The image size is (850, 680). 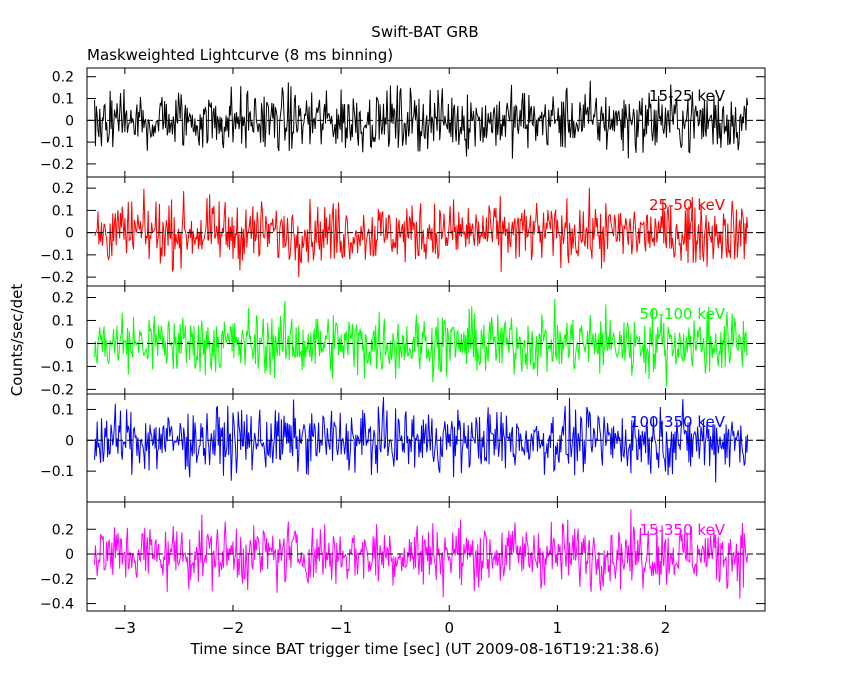 What do you see at coordinates (682, 314) in the screenshot?
I see `band-label: 50-100 keV` at bounding box center [682, 314].